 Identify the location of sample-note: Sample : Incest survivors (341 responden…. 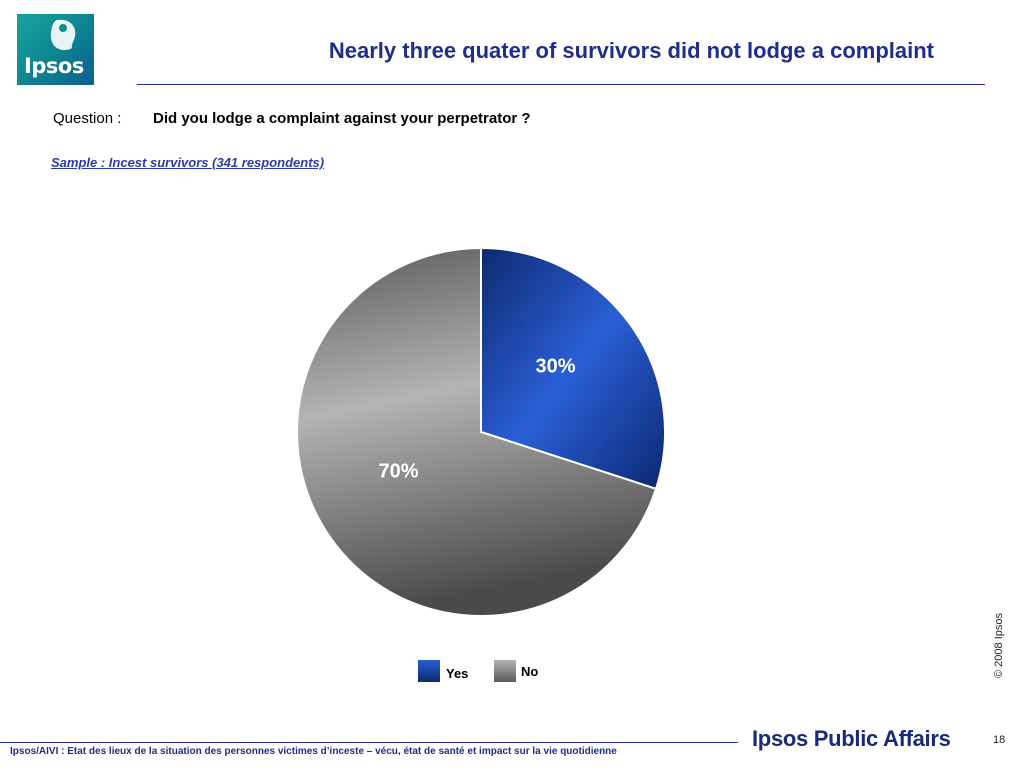
(188, 162).